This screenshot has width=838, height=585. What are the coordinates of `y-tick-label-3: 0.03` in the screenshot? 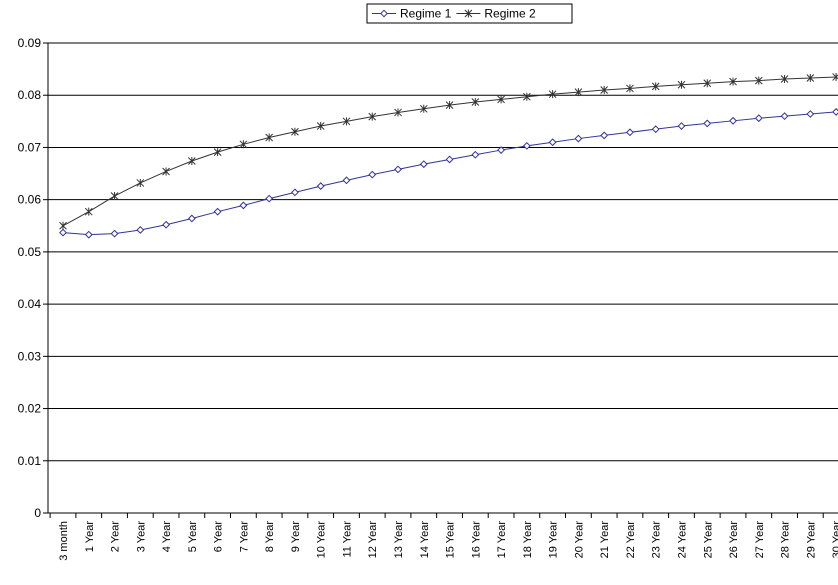 It's located at (30, 356).